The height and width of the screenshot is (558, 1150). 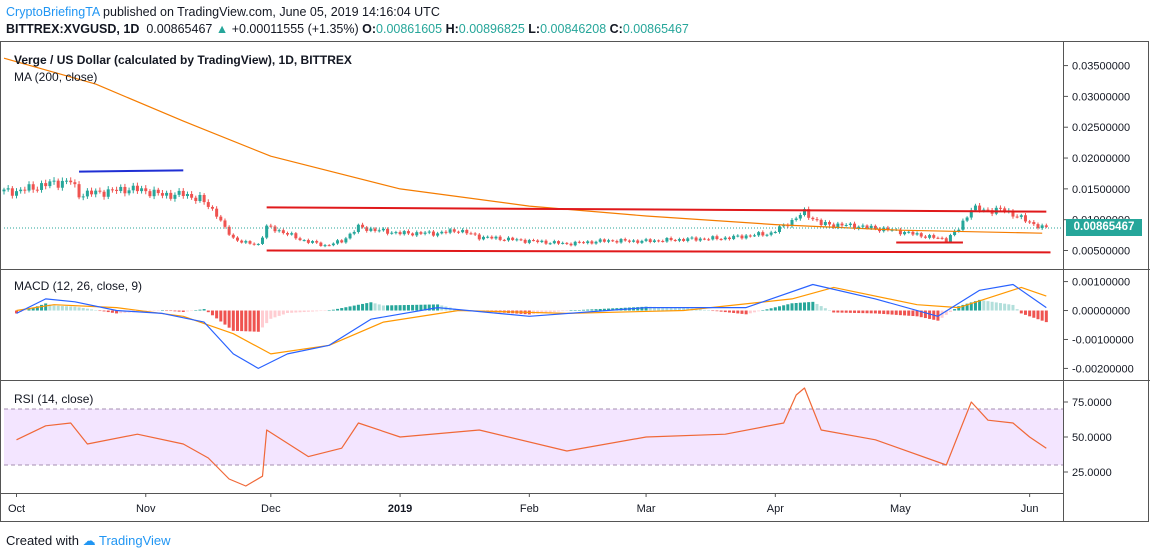 I want to click on low-label: L:, so click(x=534, y=29).